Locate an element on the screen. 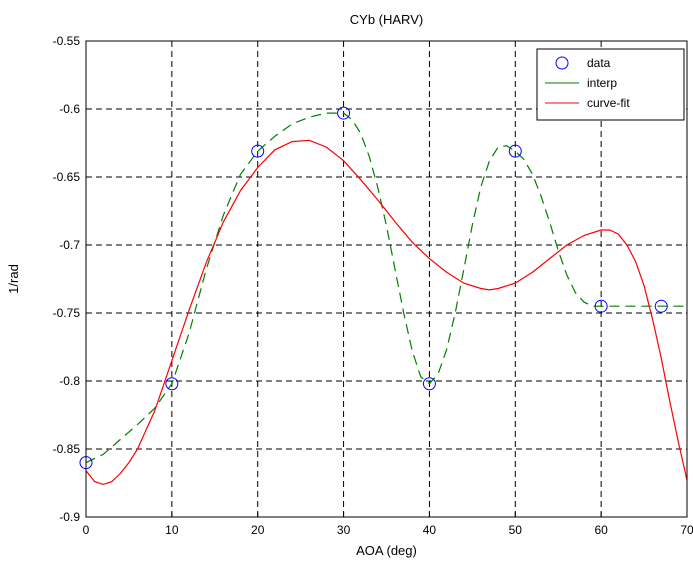 The width and height of the screenshot is (693, 563). x-tick-label: 70 is located at coordinates (686, 530).